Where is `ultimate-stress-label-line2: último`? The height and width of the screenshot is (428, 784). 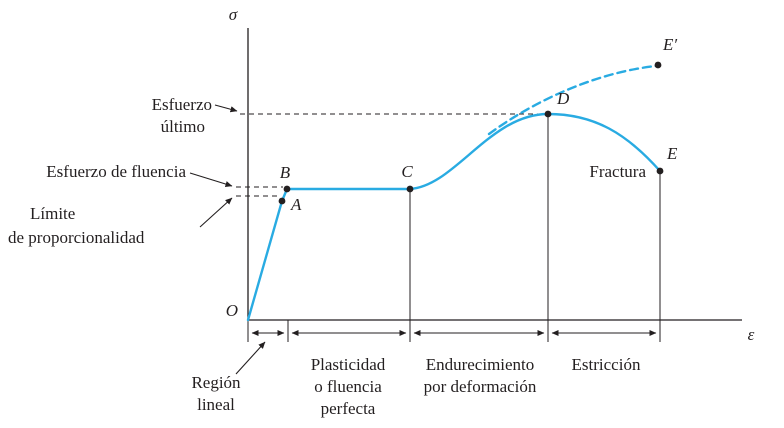 ultimate-stress-label-line2: último is located at coordinates (183, 126).